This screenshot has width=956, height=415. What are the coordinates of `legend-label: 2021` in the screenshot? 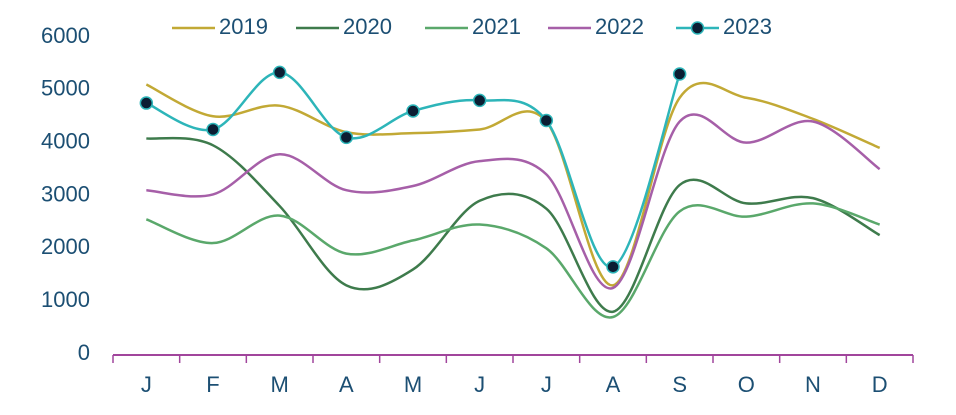 It's located at (496, 26).